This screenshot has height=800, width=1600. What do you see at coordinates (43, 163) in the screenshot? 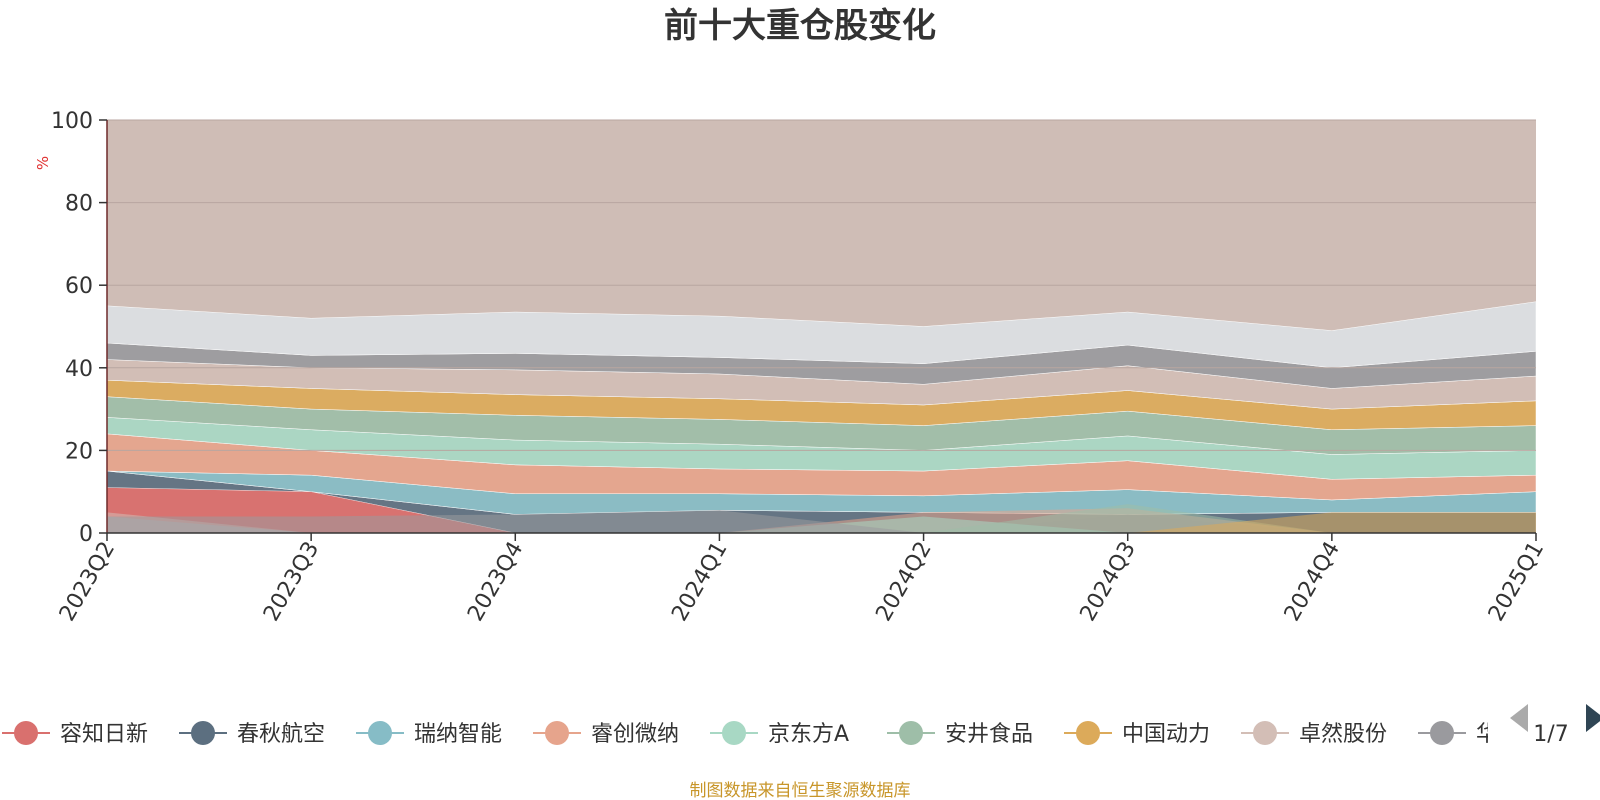
I see `y-axis-unit: %` at bounding box center [43, 163].